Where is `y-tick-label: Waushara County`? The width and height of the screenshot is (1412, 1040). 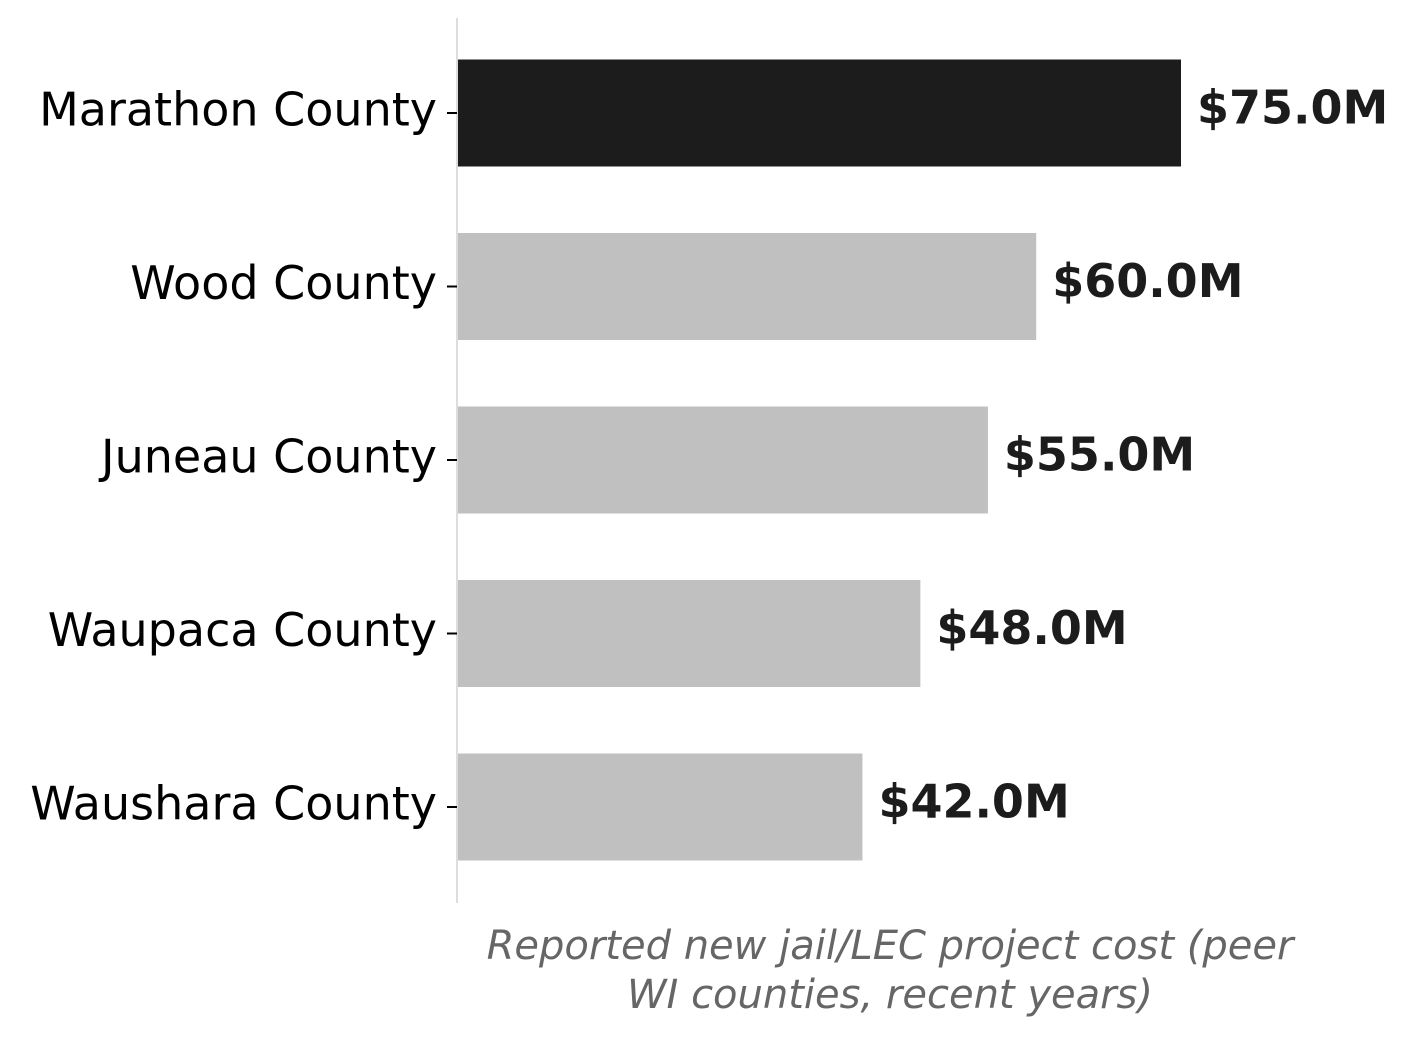
y-tick-label: Waushara County is located at coordinates (233, 804).